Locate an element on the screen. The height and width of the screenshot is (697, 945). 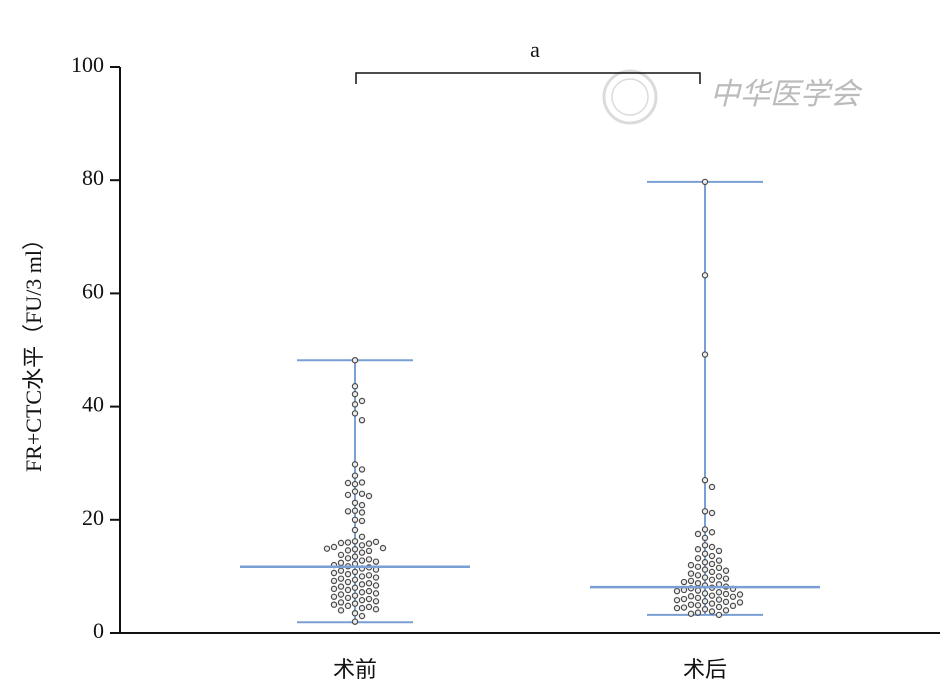
annotation: a is located at coordinates (535, 49).